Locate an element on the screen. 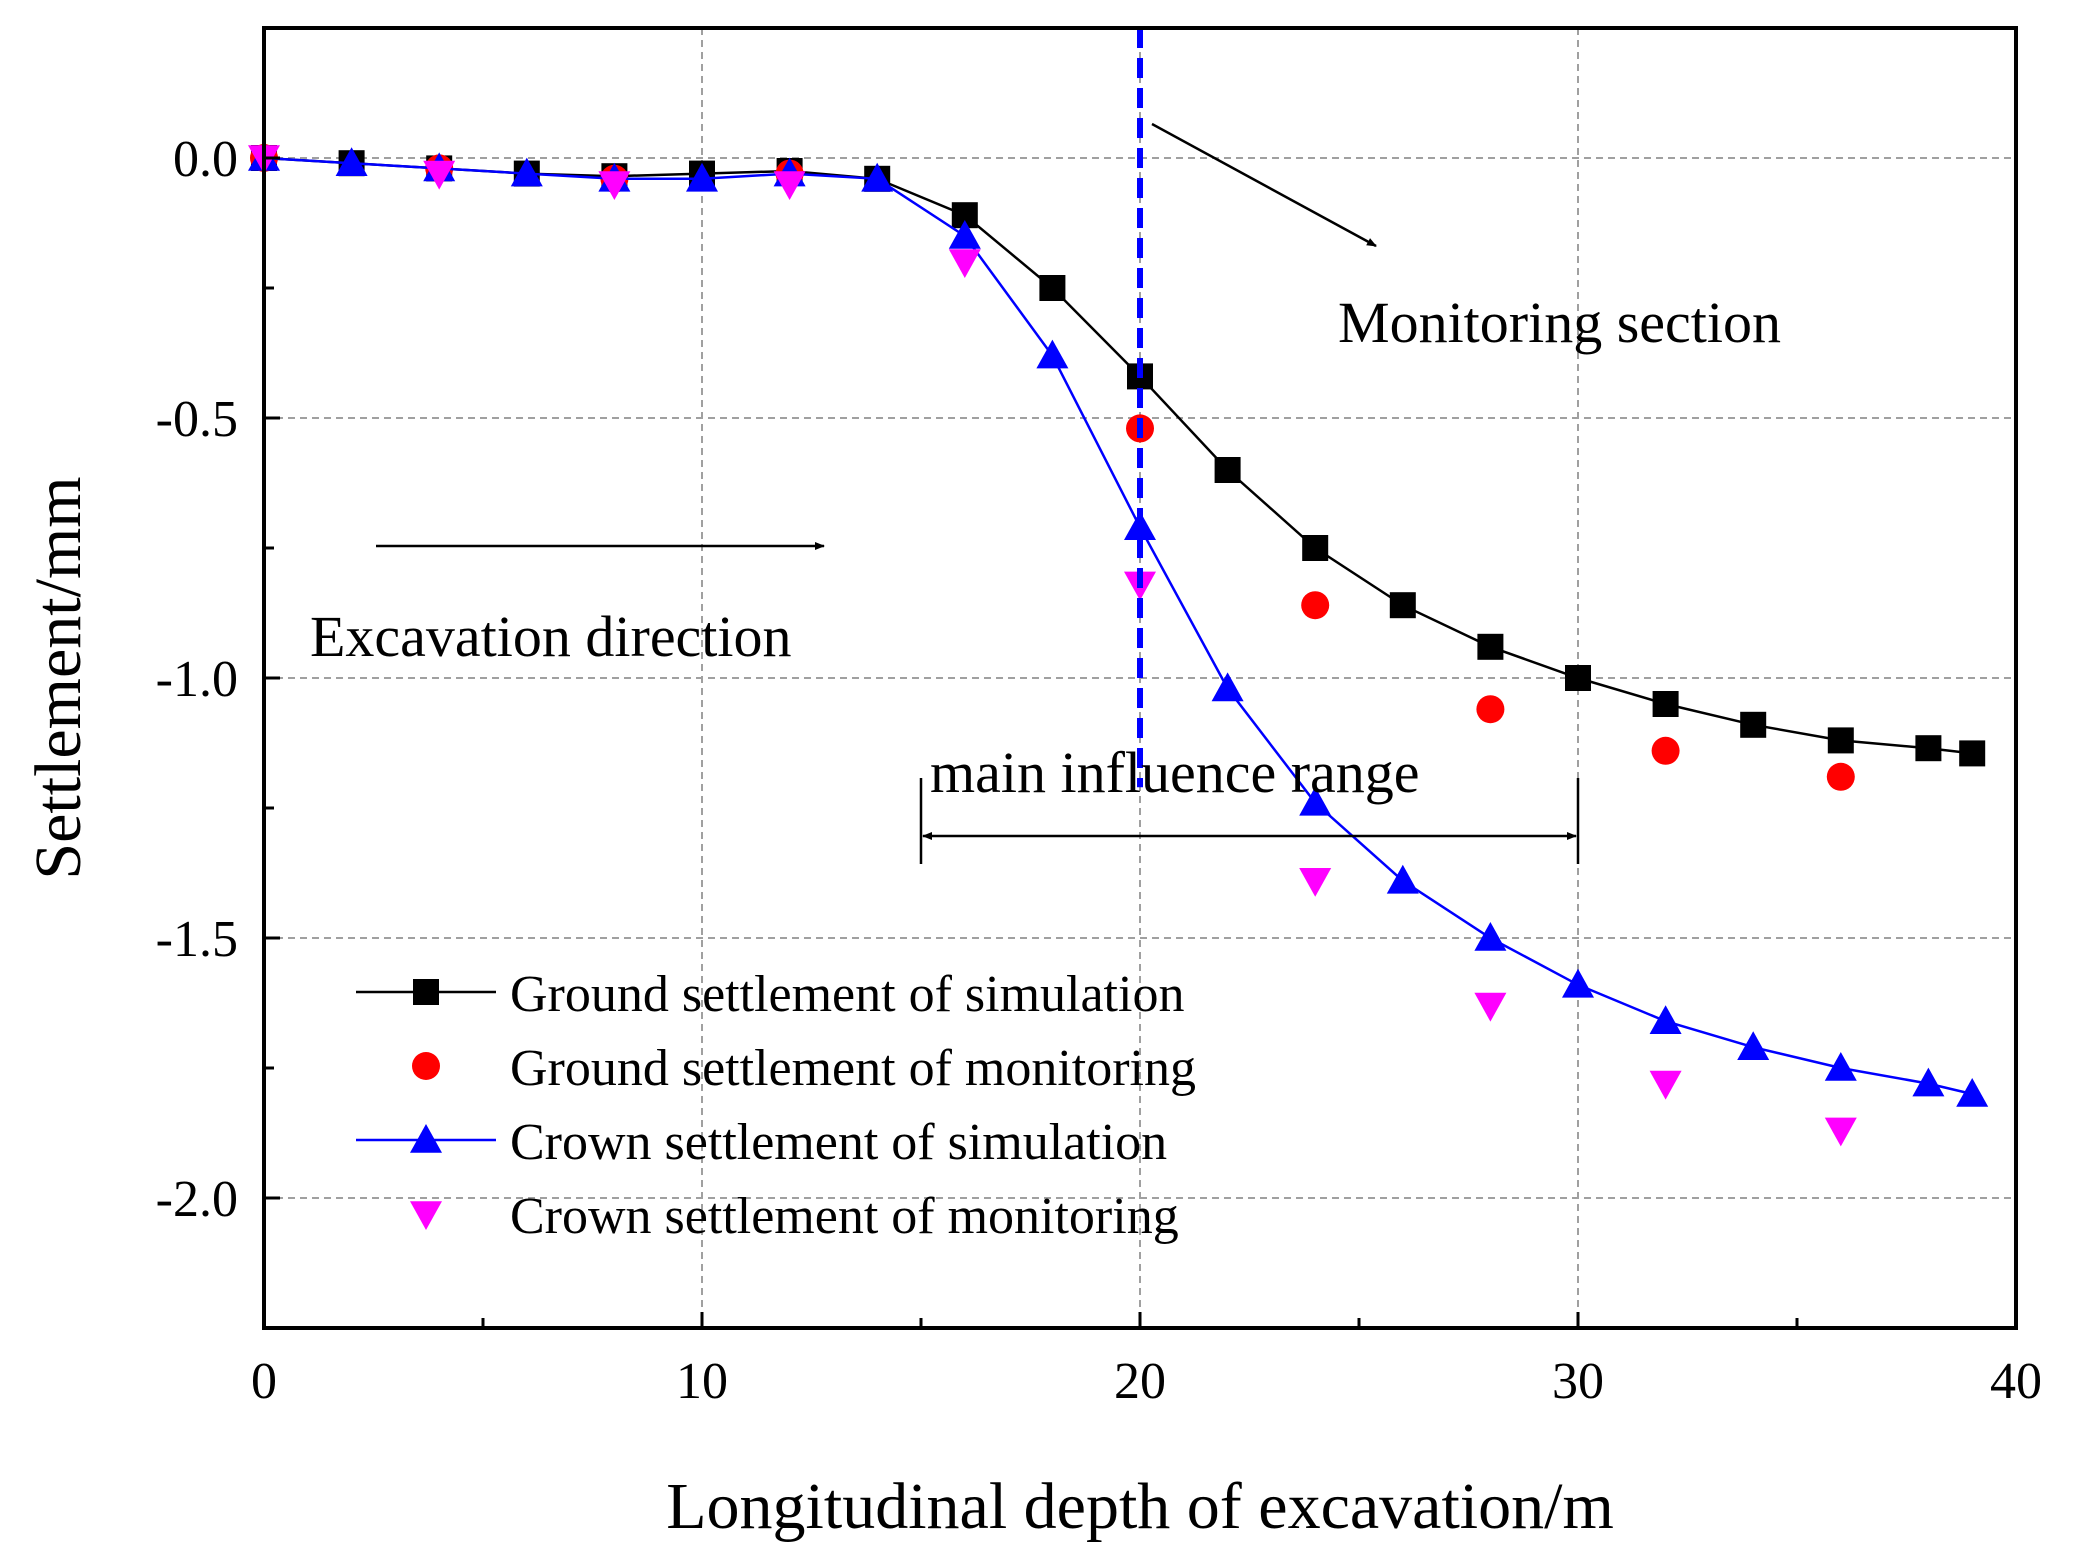 This screenshot has height=1568, width=2079. monitoring-section-label: Monitoring section is located at coordinates (1559, 322).